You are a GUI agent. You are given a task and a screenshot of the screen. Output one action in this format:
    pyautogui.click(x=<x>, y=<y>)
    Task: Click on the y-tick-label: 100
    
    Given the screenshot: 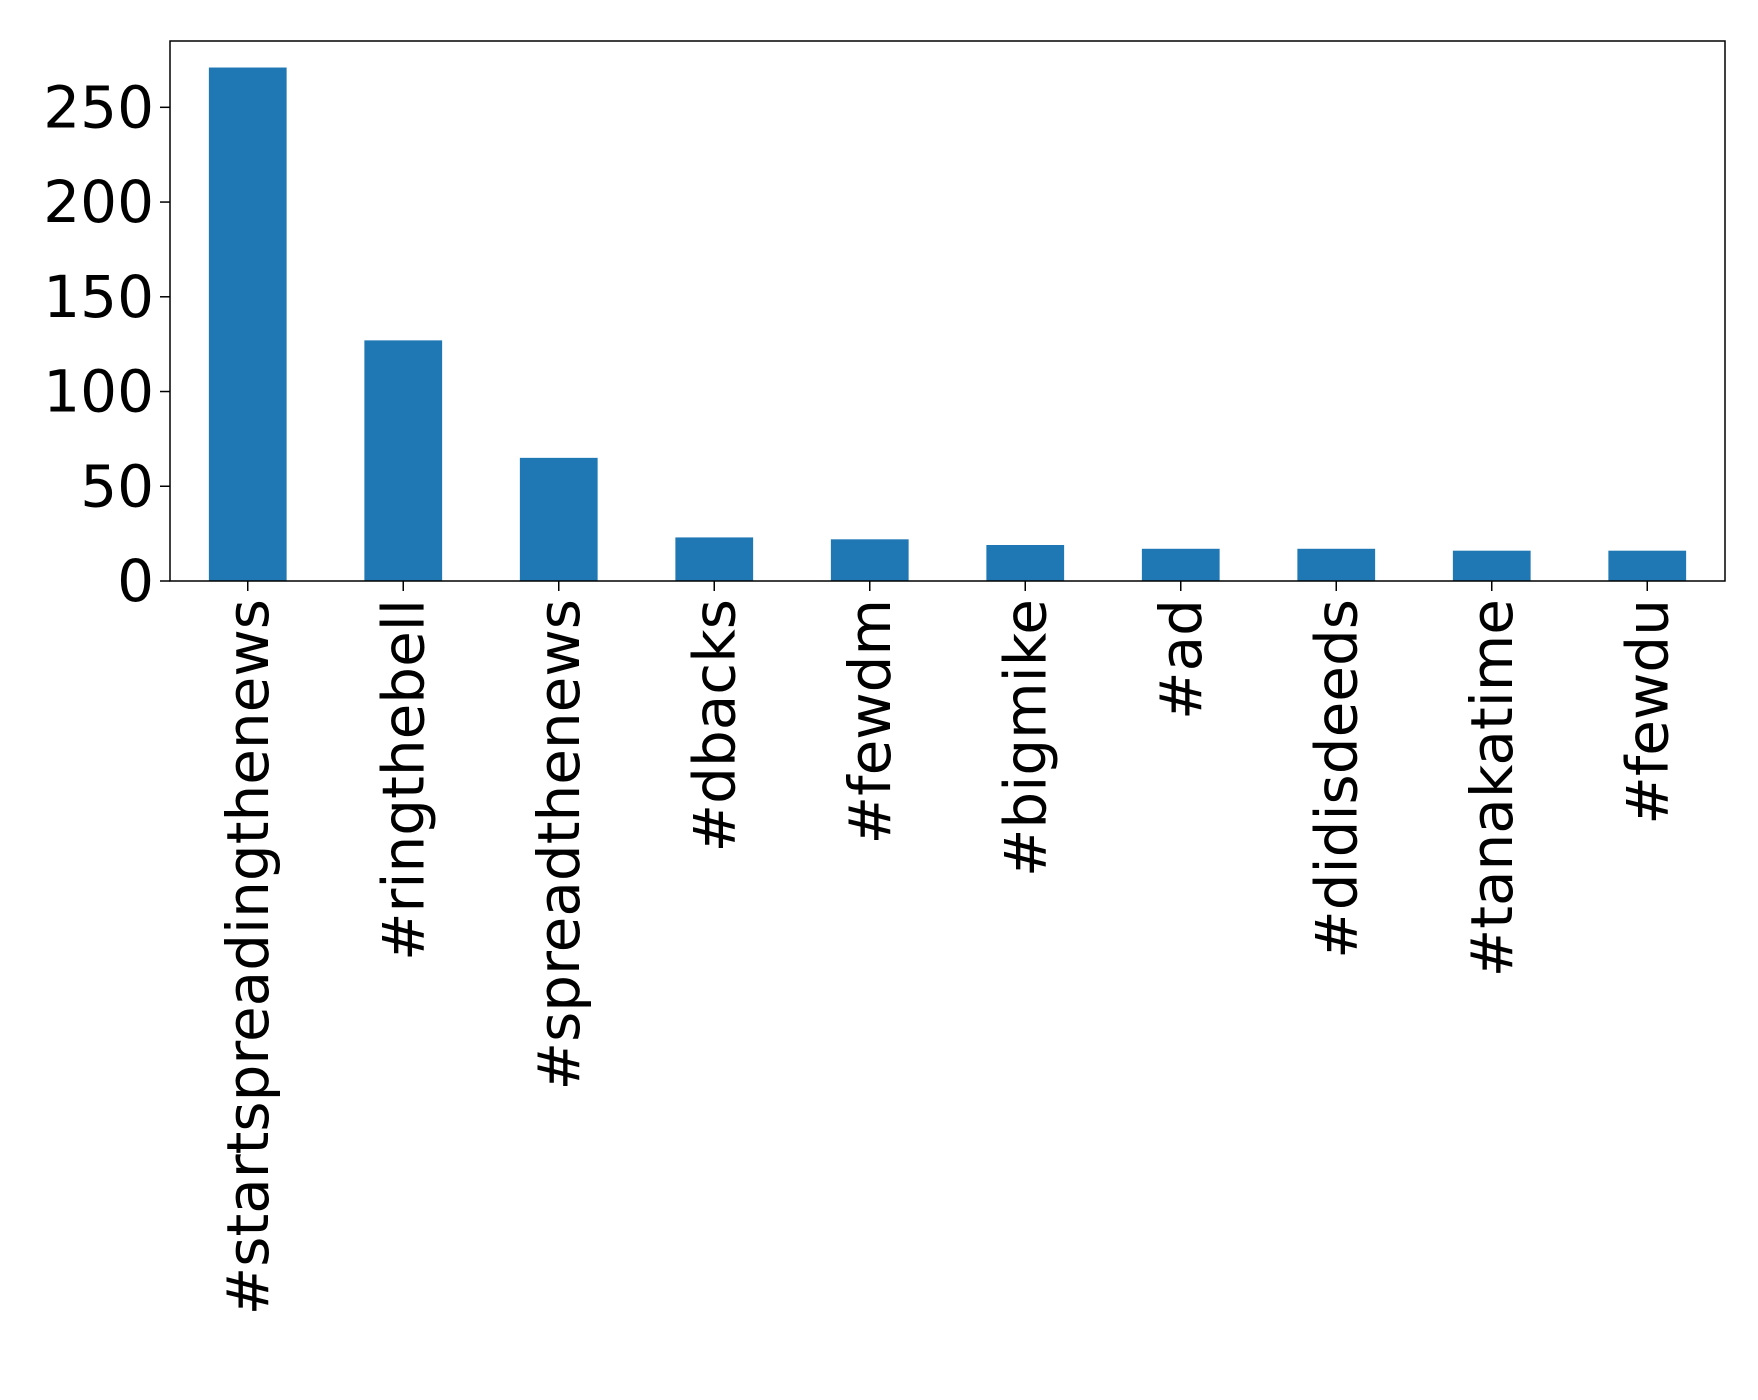 What is the action you would take?
    pyautogui.click(x=98, y=392)
    